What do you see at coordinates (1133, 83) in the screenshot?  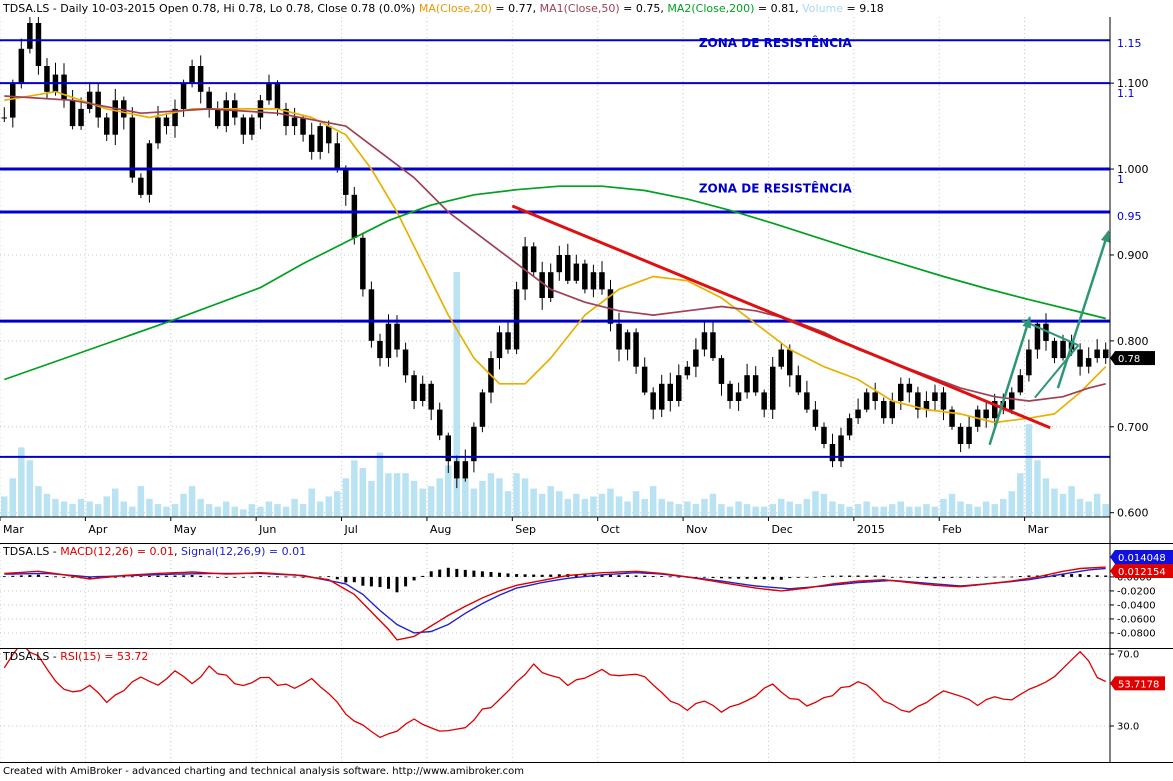 I see `y-axis-label: 1.100` at bounding box center [1133, 83].